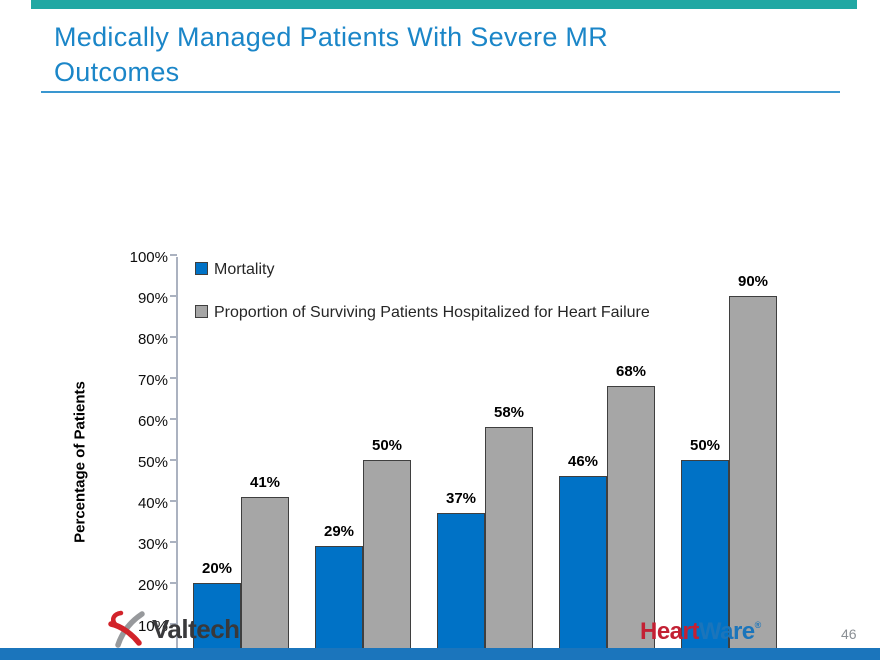 The image size is (880, 660). What do you see at coordinates (152, 380) in the screenshot?
I see `y-tick-label: 70%` at bounding box center [152, 380].